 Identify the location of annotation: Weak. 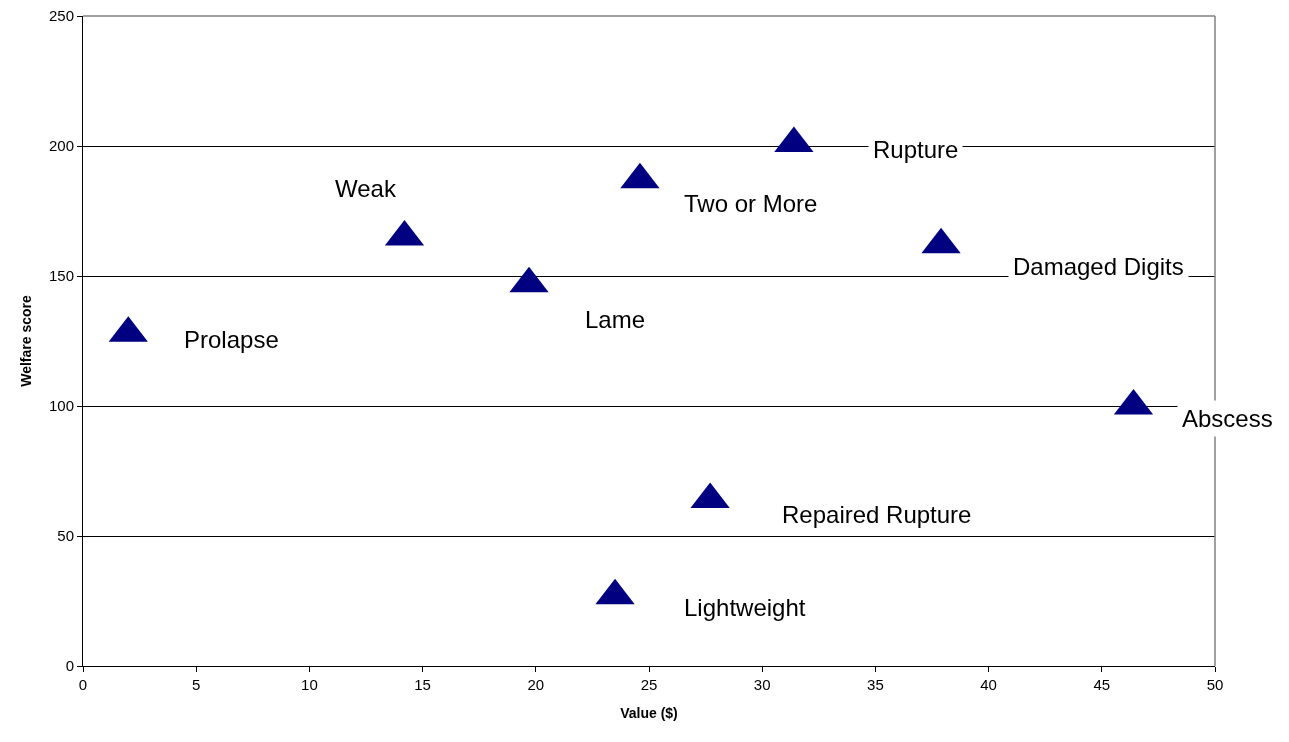
(366, 188).